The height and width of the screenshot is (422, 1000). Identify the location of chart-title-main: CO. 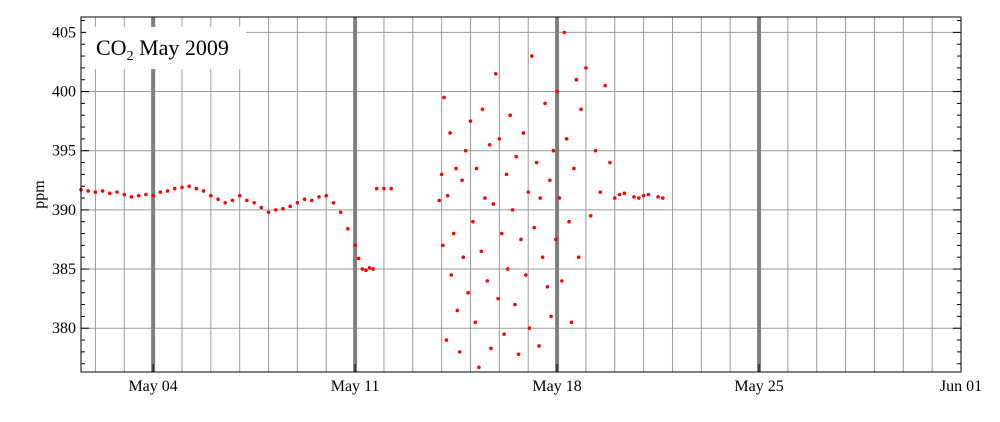
(111, 47).